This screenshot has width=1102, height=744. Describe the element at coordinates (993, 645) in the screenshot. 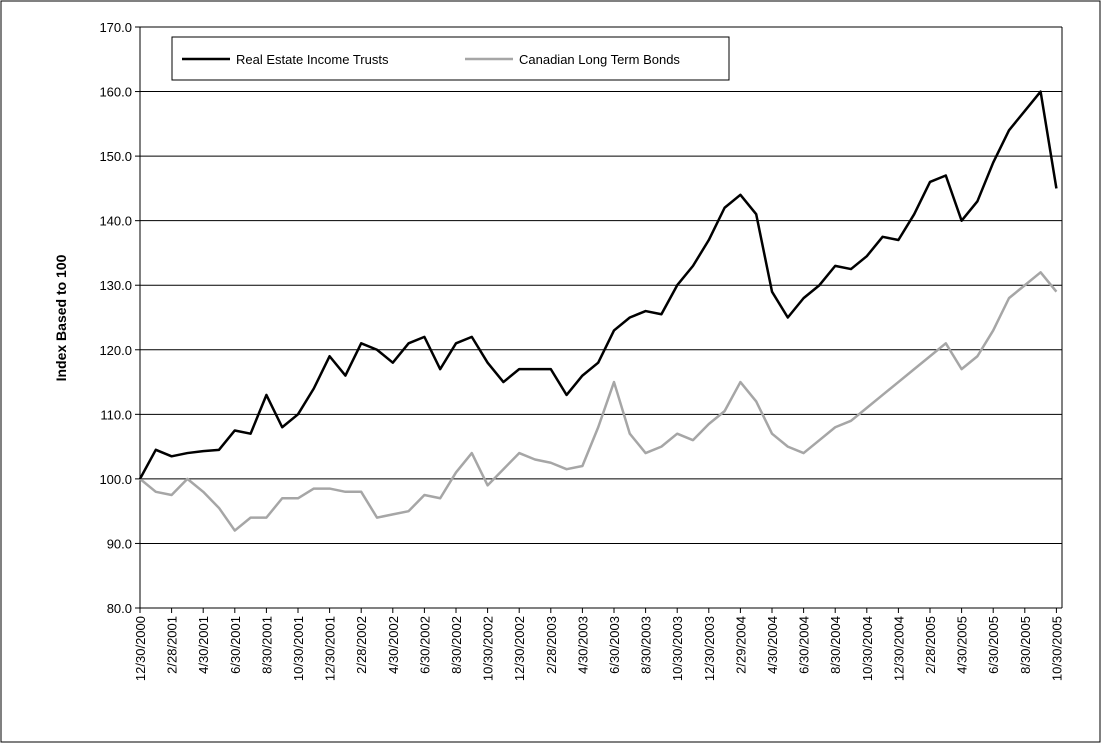

I see `x-tick-label: 6/30/2005` at that location.